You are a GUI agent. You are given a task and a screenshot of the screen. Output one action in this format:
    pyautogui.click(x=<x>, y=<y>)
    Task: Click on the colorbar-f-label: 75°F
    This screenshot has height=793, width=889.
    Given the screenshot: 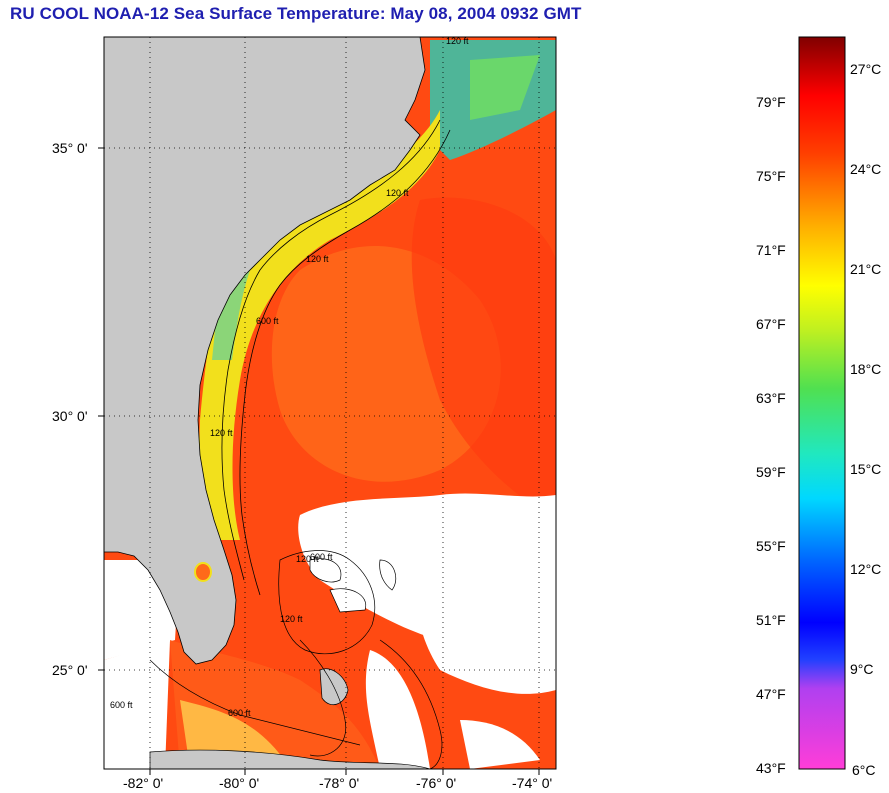 What is the action you would take?
    pyautogui.click(x=771, y=176)
    